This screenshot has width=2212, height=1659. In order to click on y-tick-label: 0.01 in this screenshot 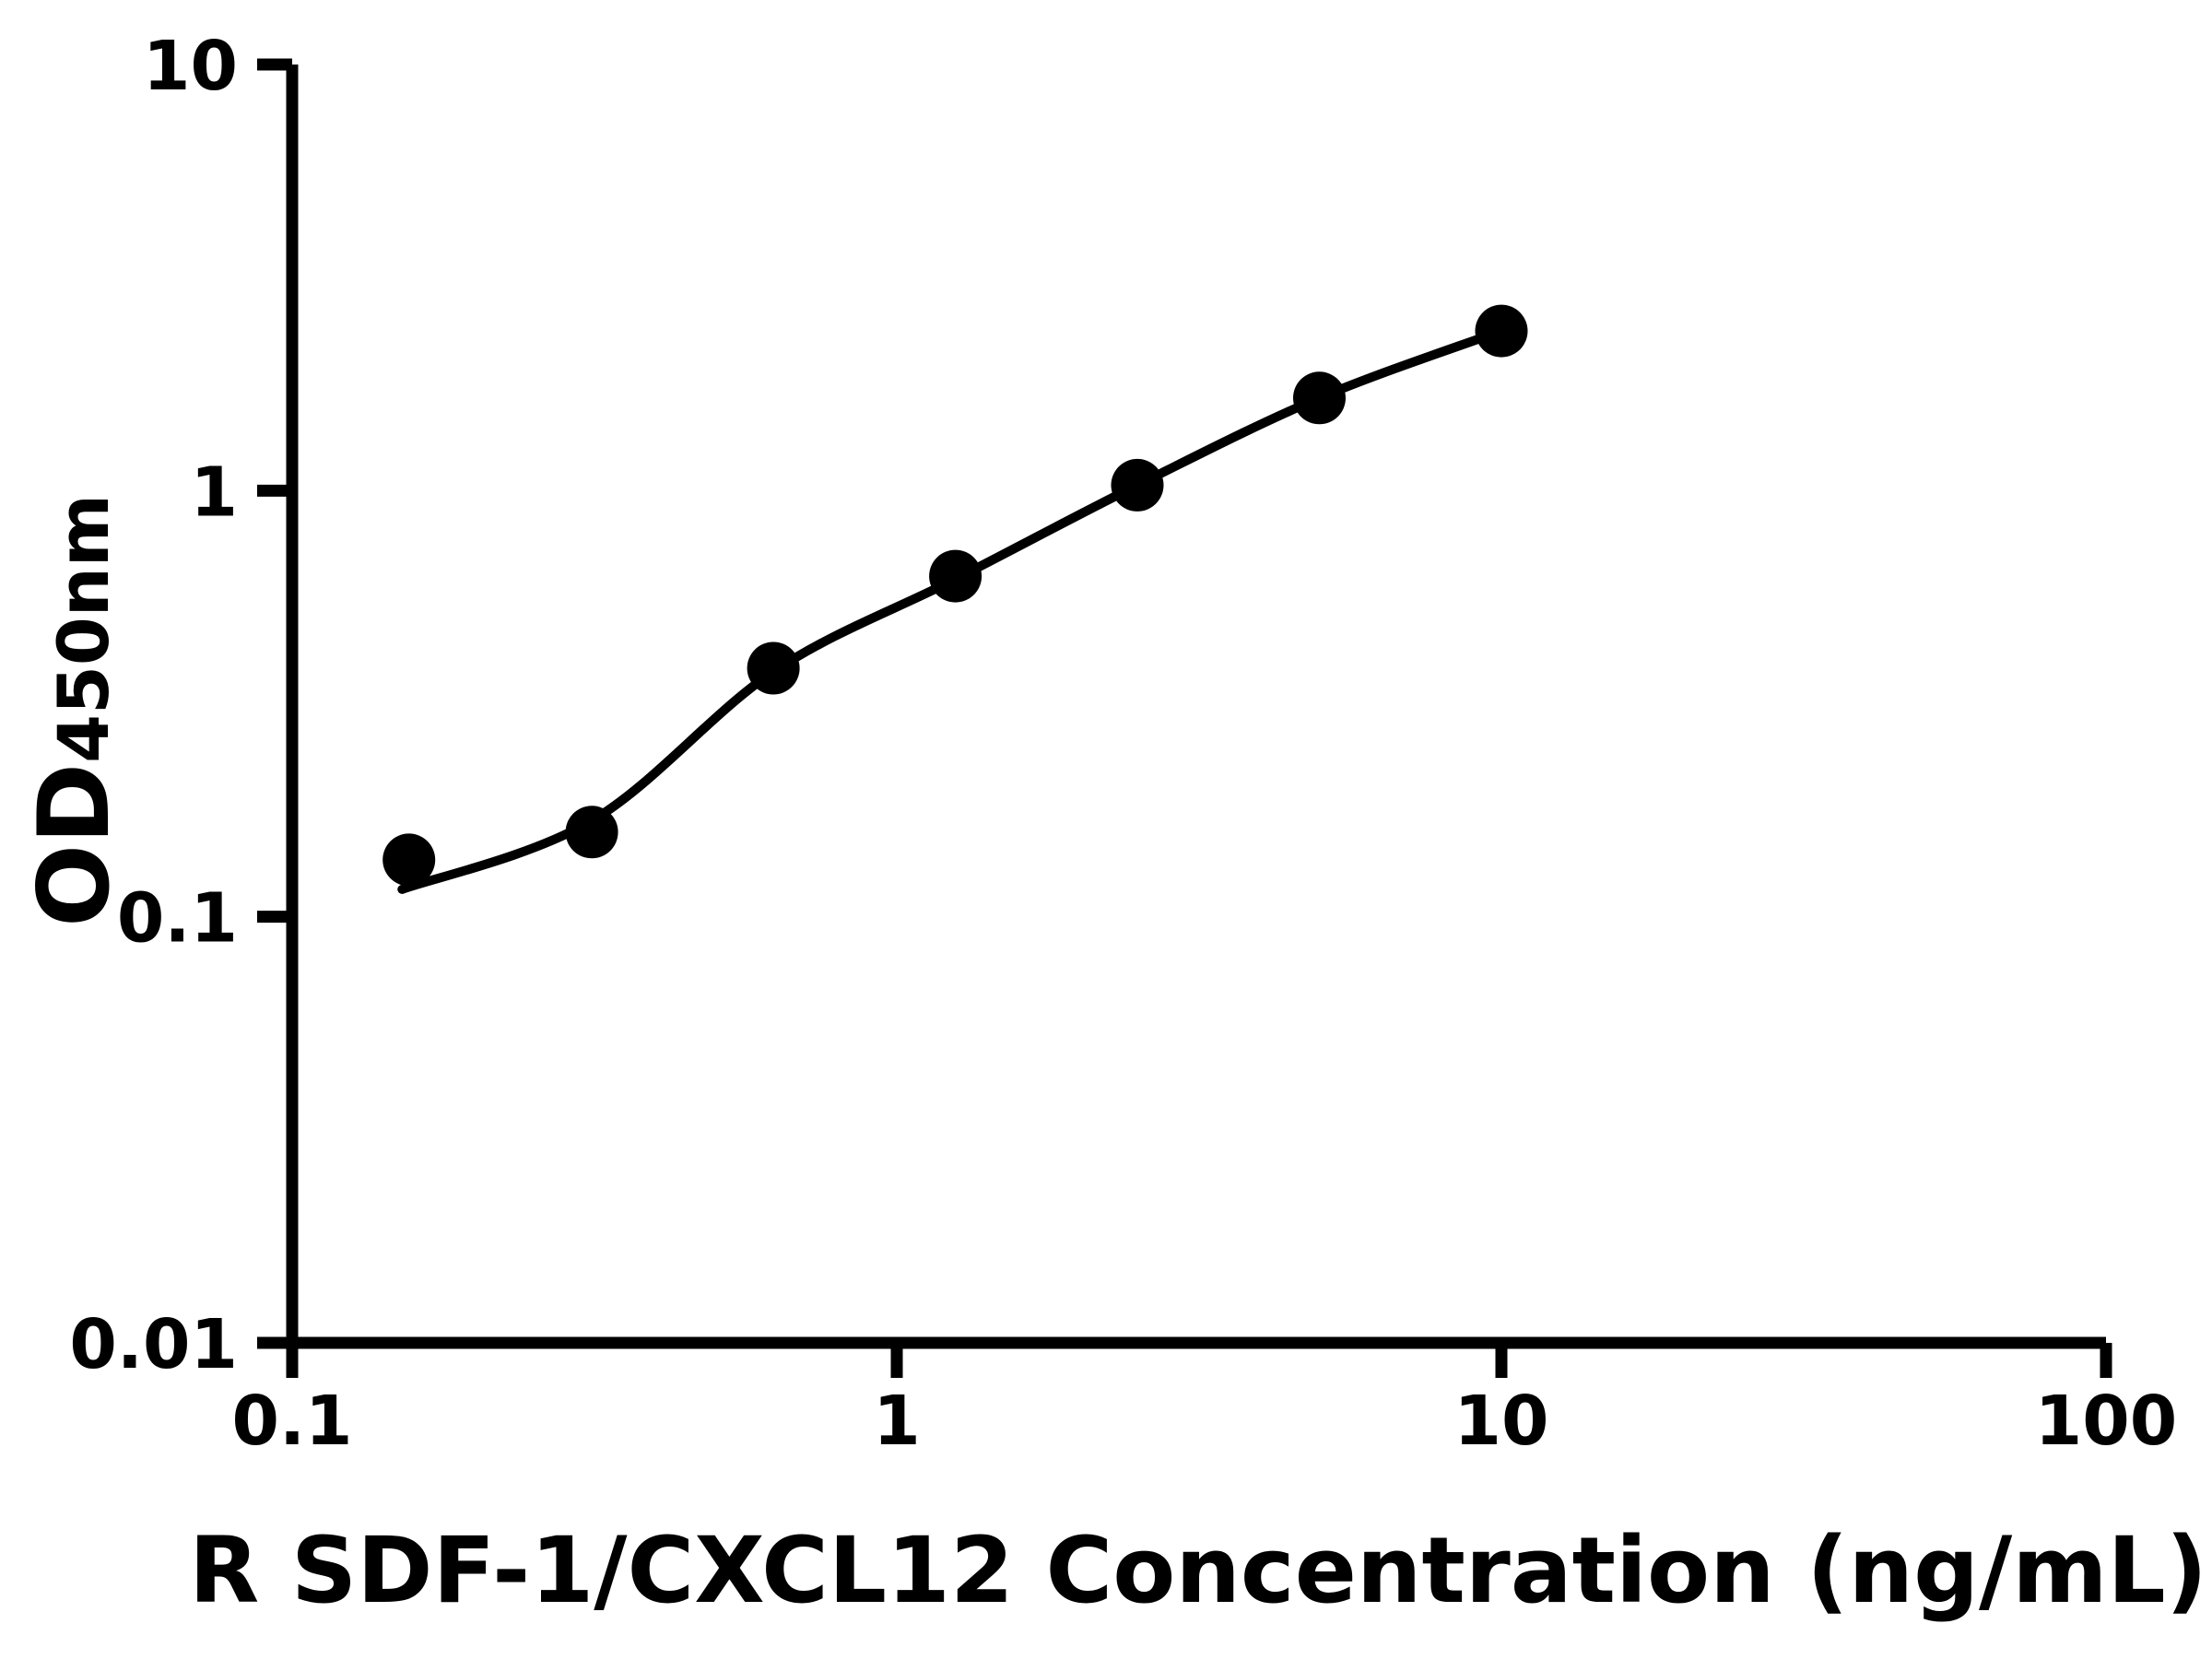, I will do `click(153, 1344)`.